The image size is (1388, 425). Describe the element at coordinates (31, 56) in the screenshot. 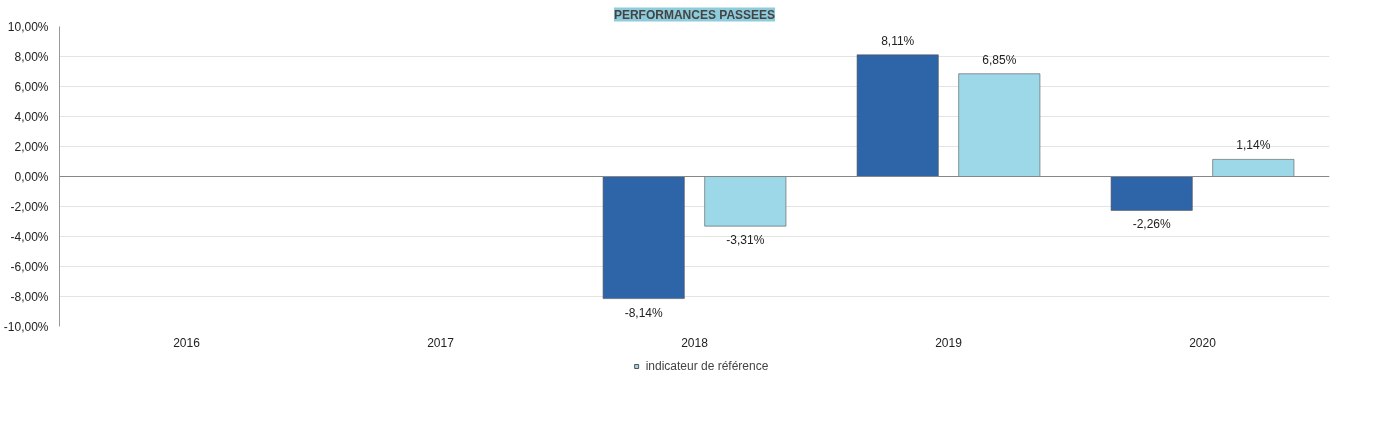

I see `y-tick-label: 8,00%` at that location.